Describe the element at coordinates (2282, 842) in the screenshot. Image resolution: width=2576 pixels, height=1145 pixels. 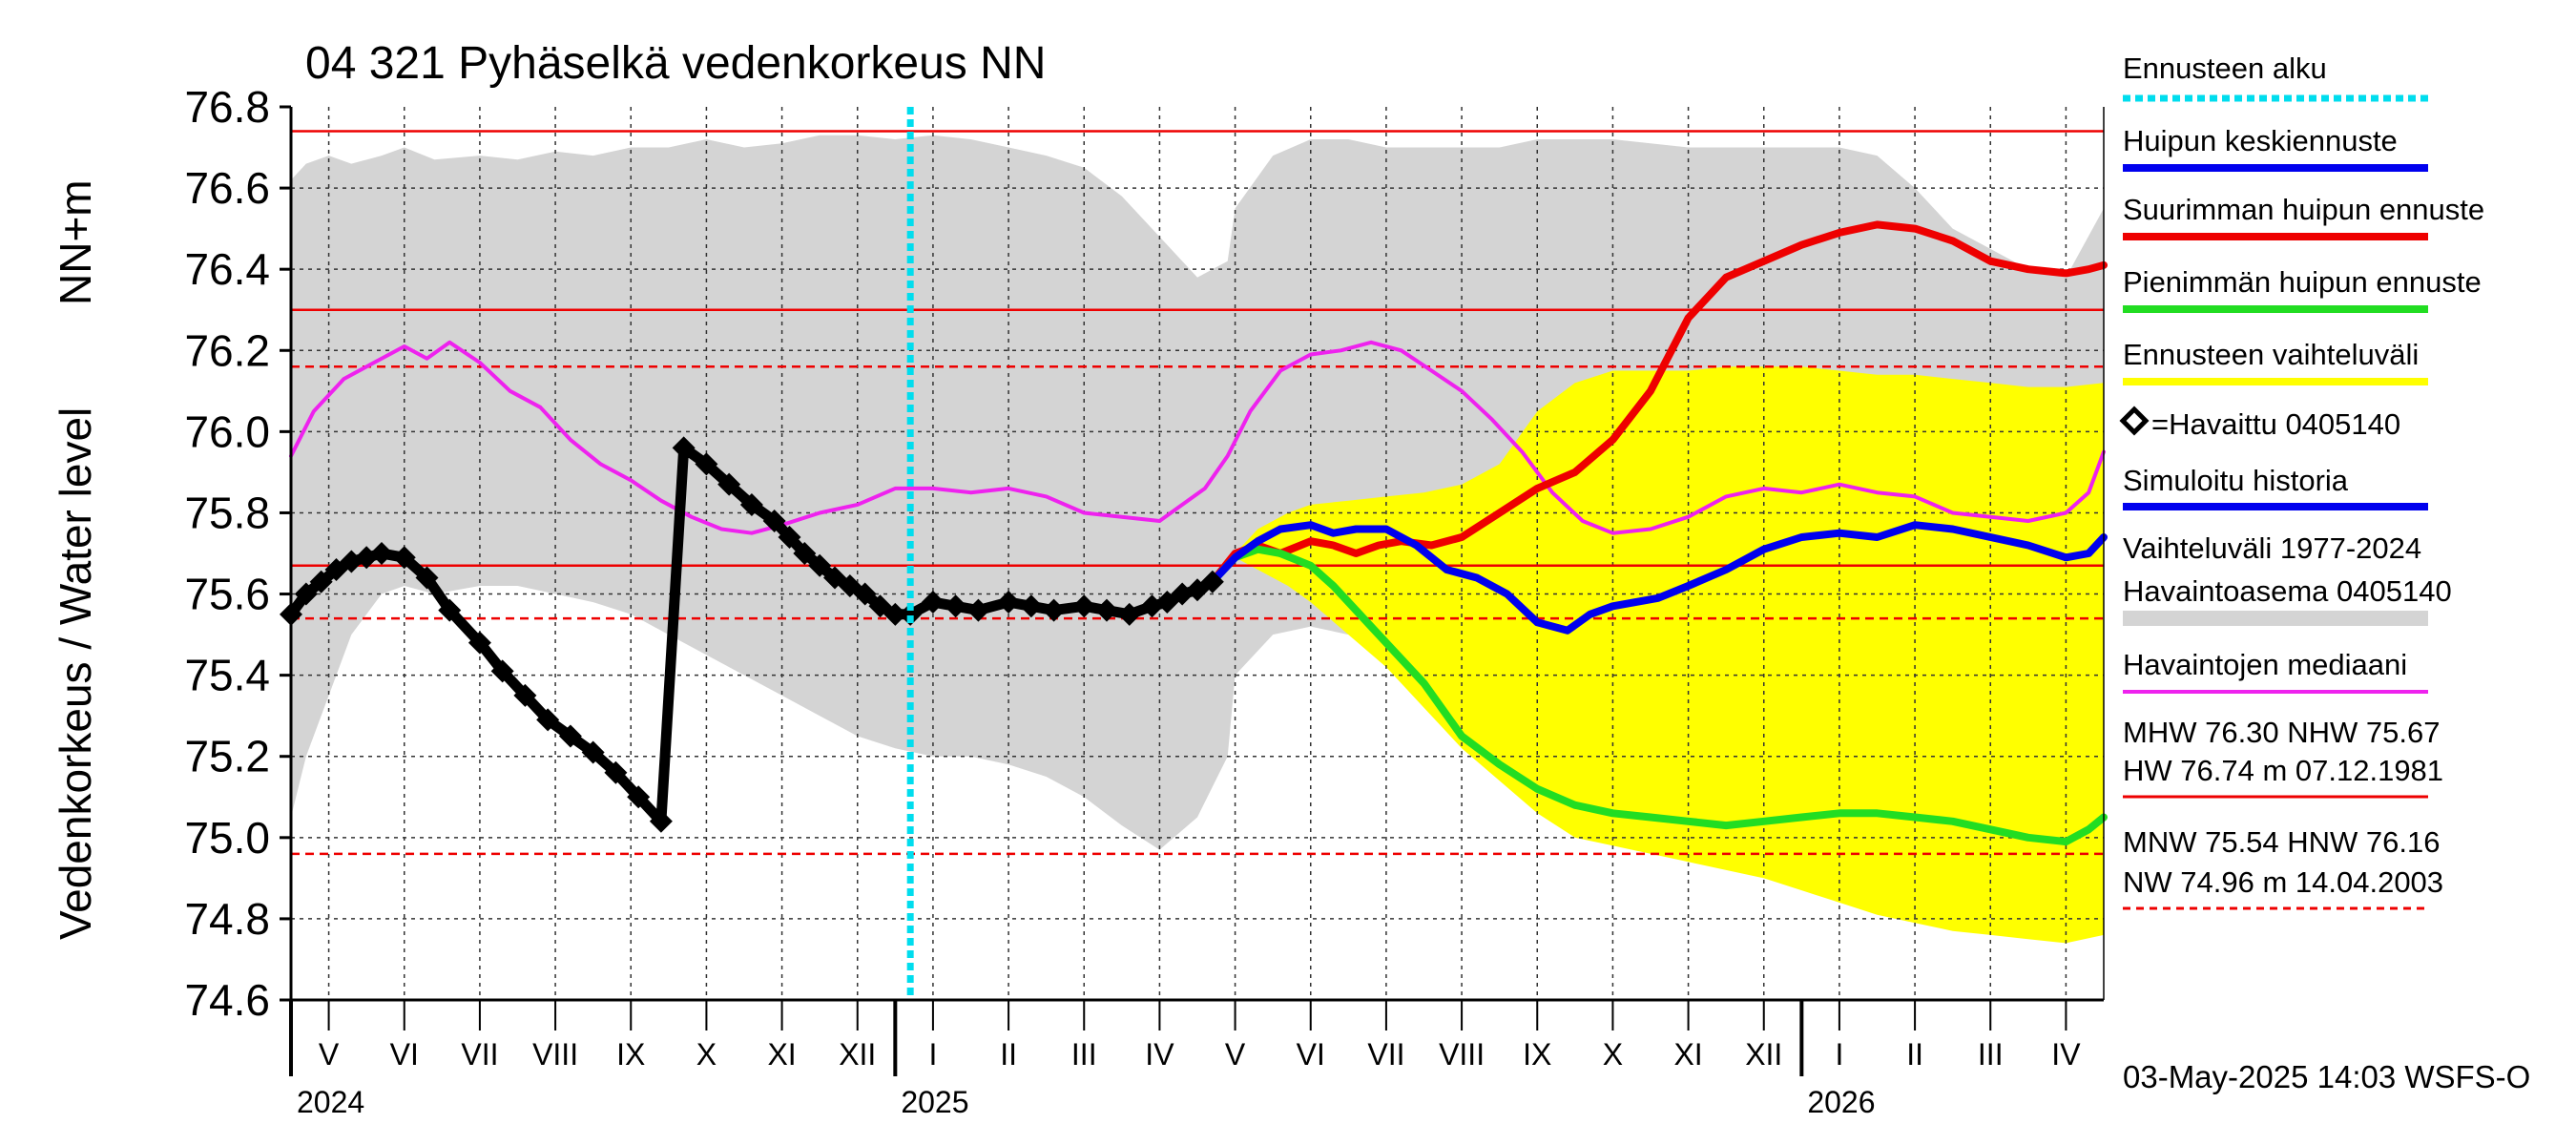
I see `stats-line-3: MNW 75.54 HNW 76.16` at that location.